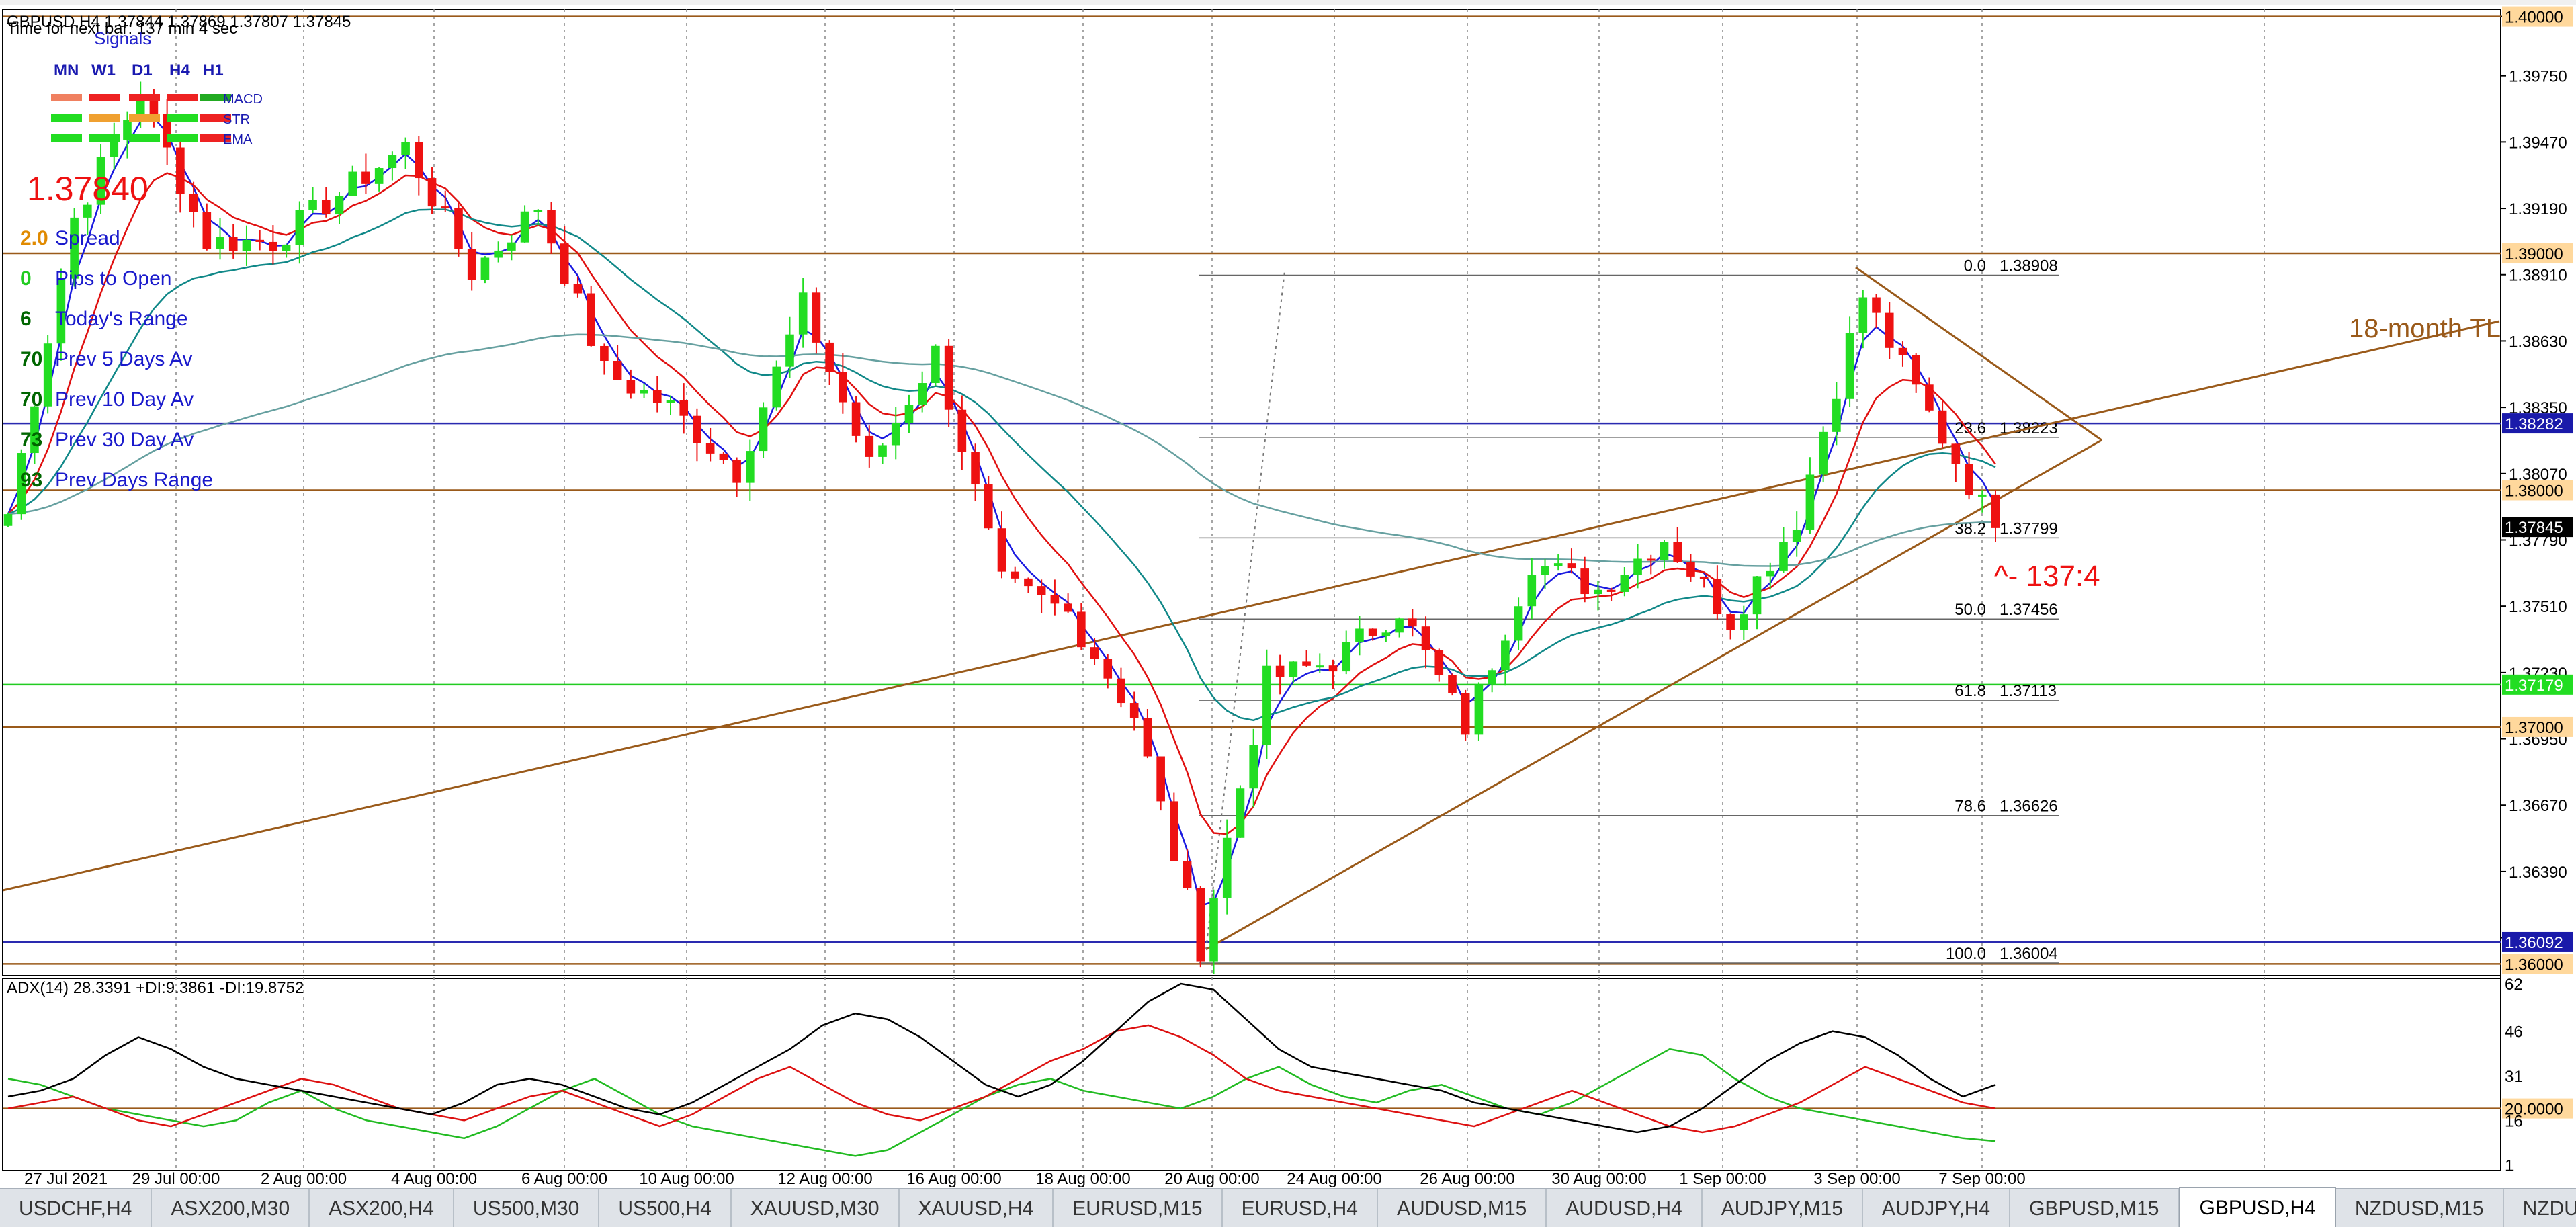  What do you see at coordinates (2534, 491) in the screenshot?
I see `price-badge-label: 1.38000` at bounding box center [2534, 491].